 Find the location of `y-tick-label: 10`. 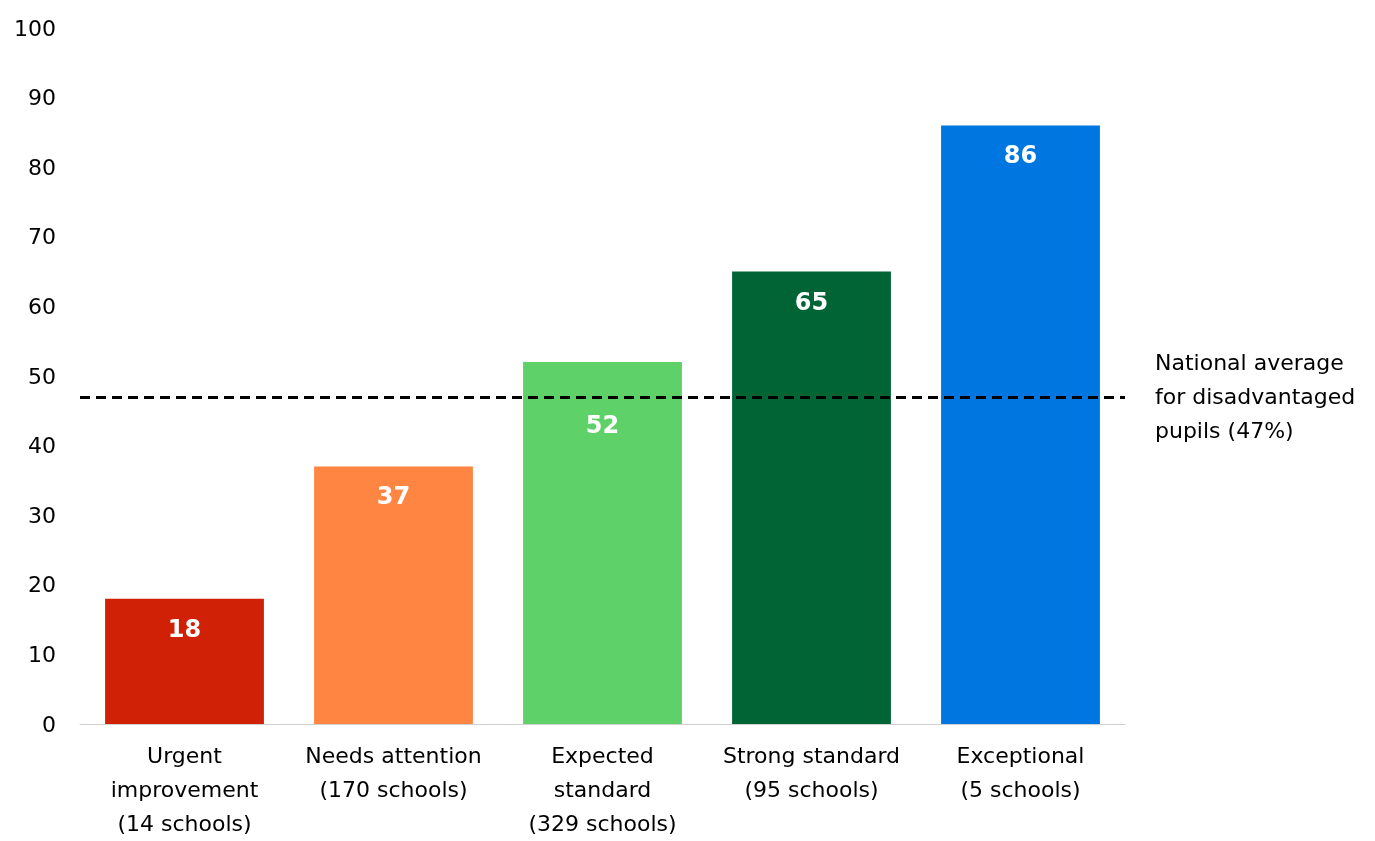

y-tick-label: 10 is located at coordinates (42, 654).